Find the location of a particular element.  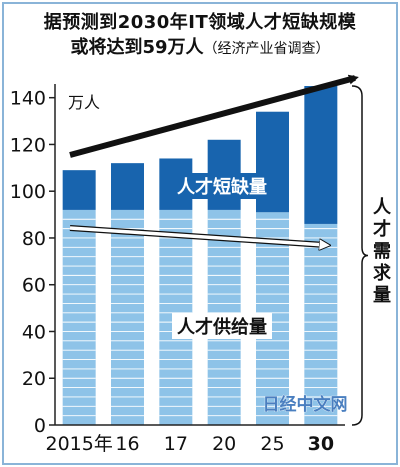

y-tick-label-0: 0 is located at coordinates (40, 426).